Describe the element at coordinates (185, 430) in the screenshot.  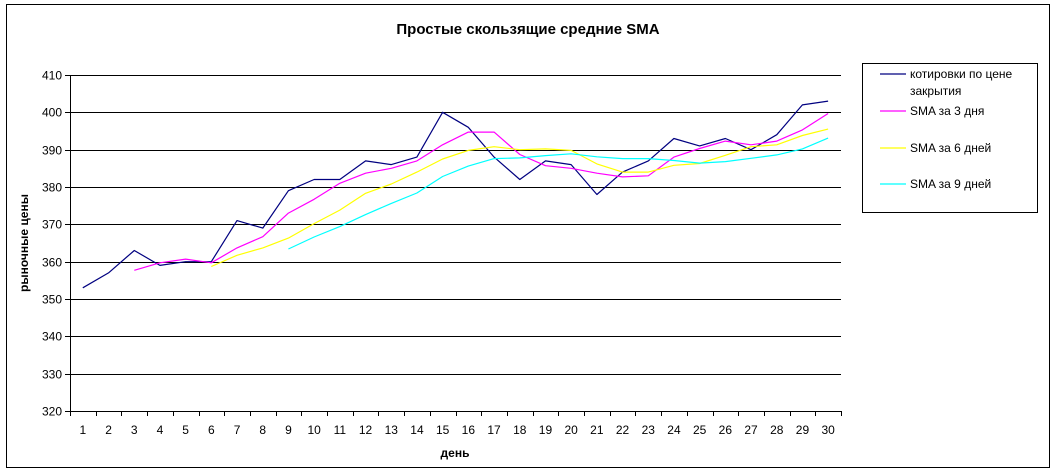
I see `x-tick-label: 5` at that location.